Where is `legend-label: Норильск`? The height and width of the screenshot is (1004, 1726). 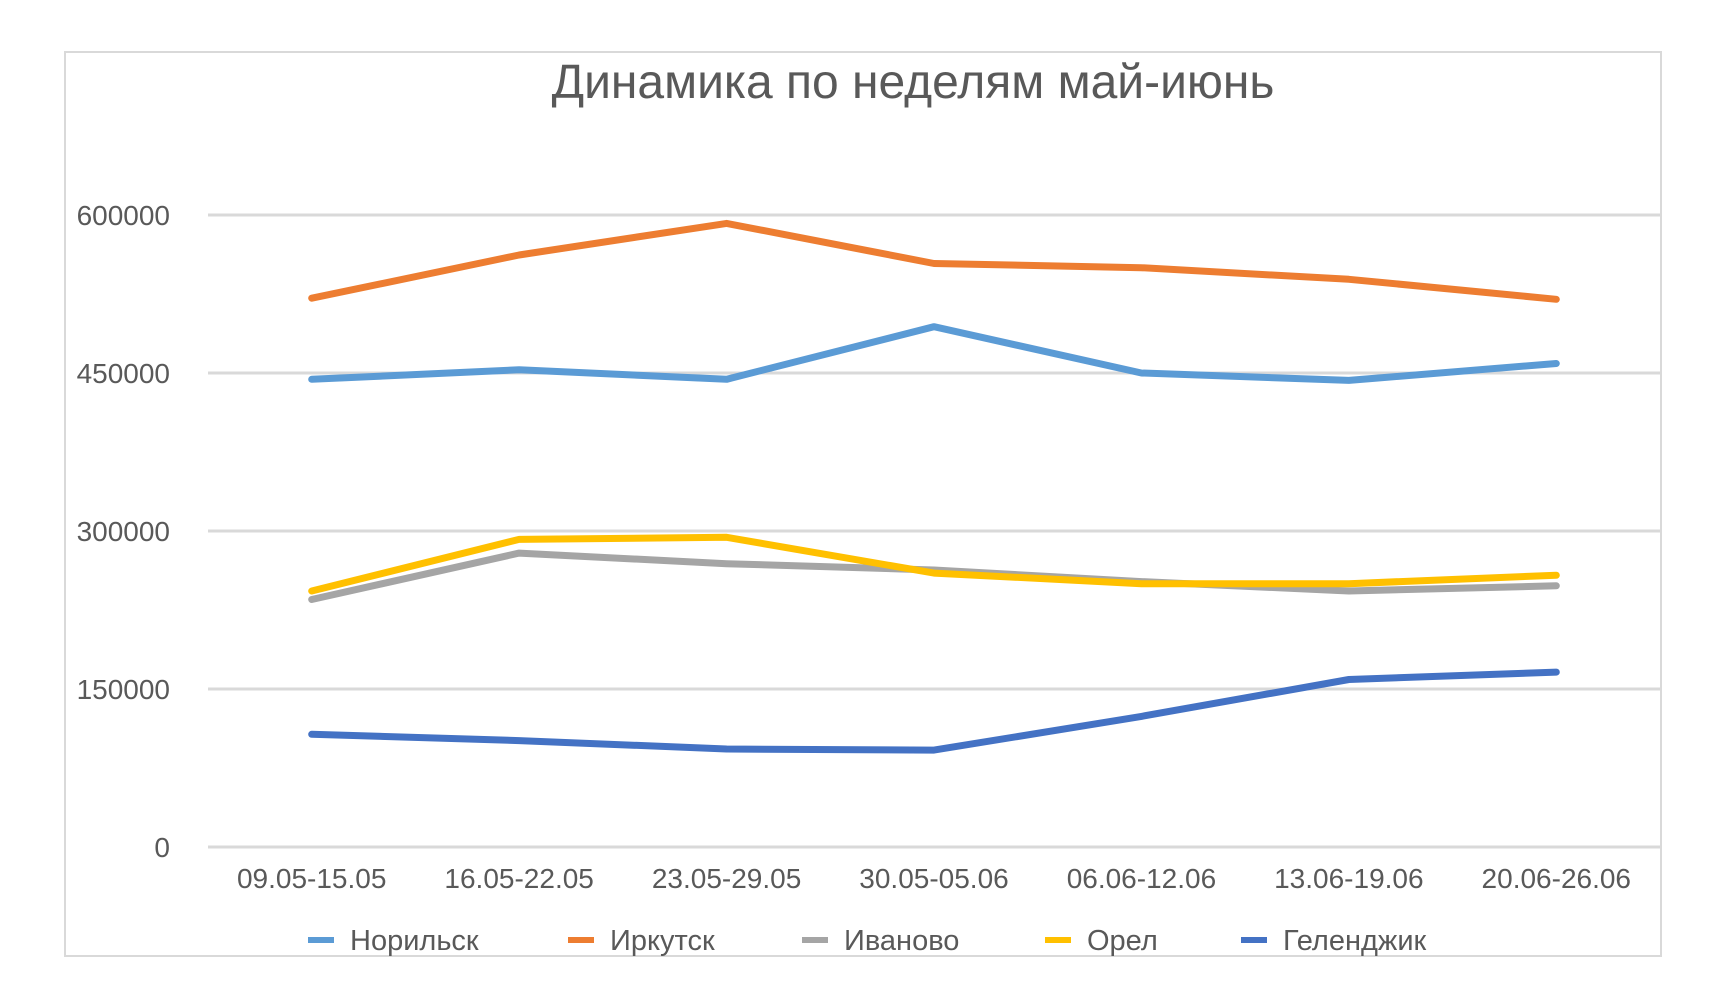 legend-label: Норильск is located at coordinates (414, 941).